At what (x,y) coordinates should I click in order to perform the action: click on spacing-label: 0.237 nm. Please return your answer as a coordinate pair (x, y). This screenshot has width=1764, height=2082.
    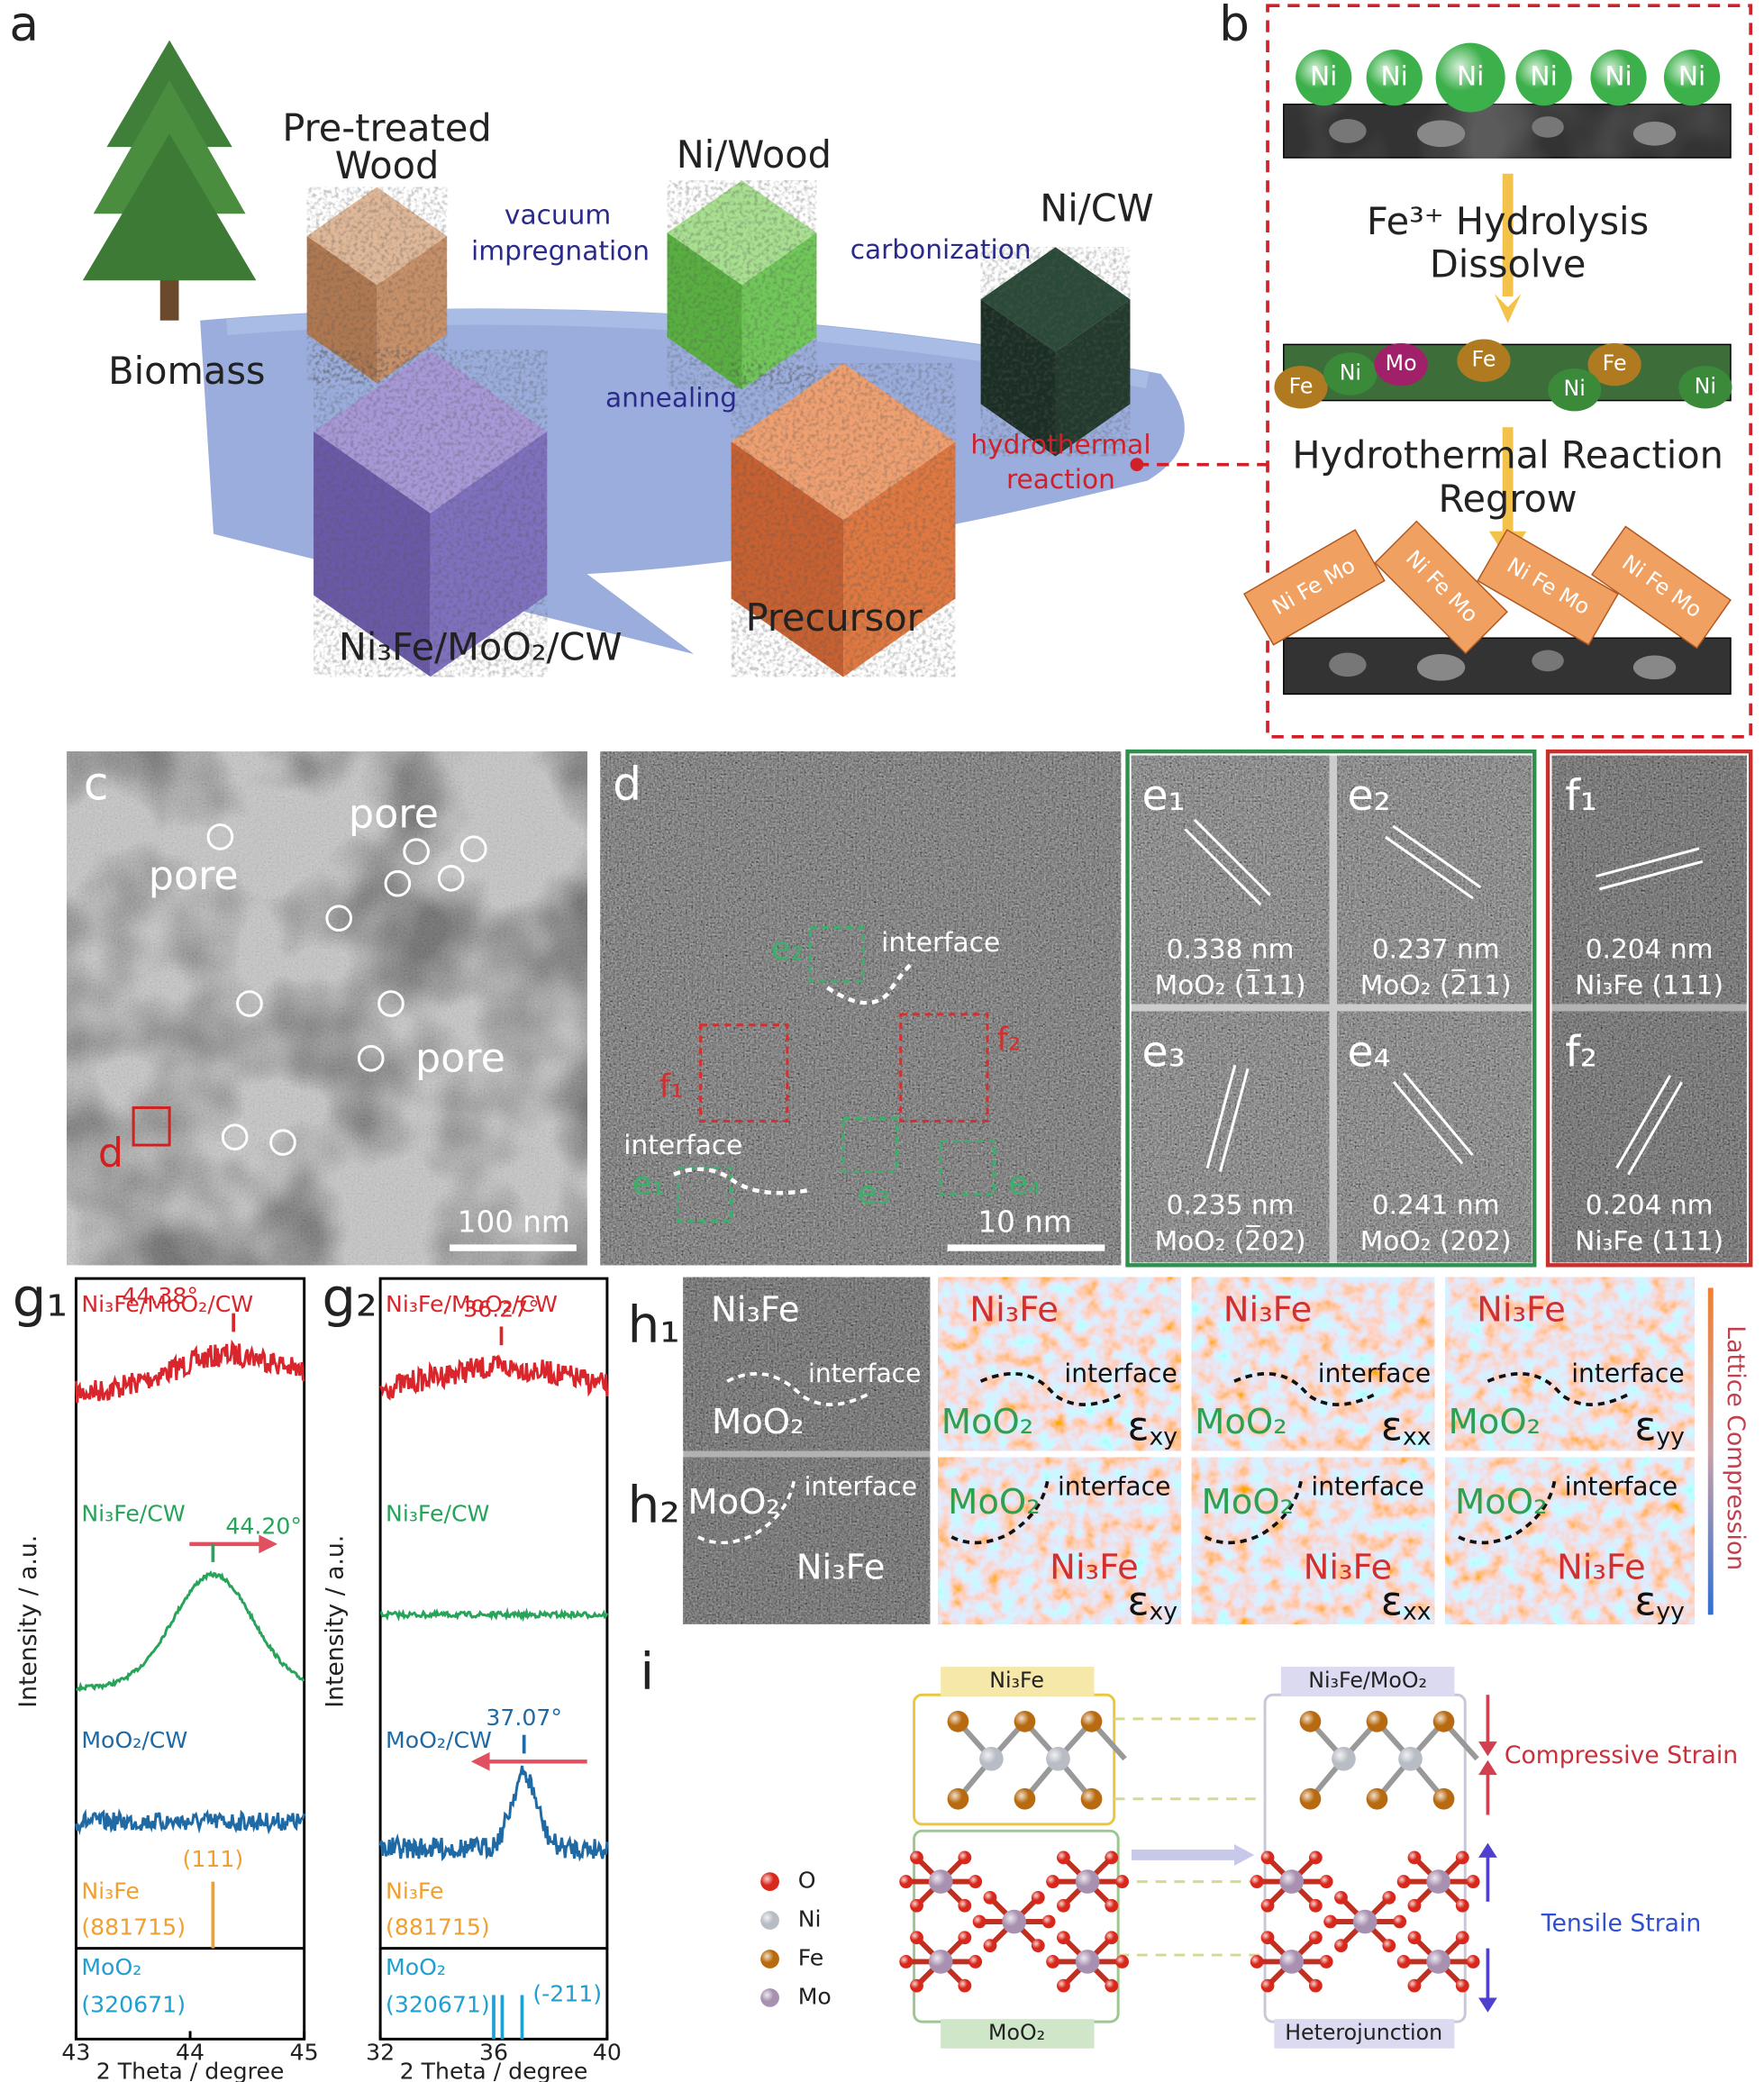
    Looking at the image, I should click on (1436, 948).